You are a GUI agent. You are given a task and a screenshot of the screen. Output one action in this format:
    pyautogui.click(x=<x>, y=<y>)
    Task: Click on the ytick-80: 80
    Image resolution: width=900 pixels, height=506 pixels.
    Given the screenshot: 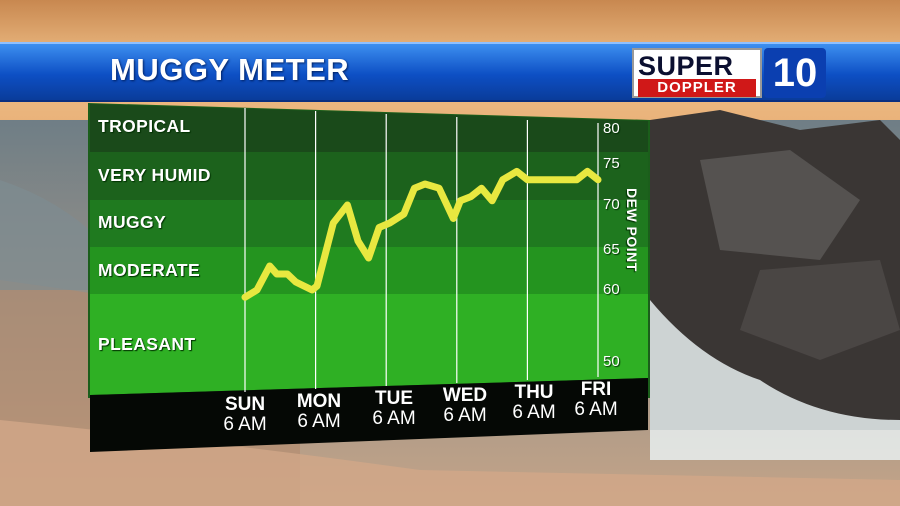 What is the action you would take?
    pyautogui.click(x=611, y=128)
    